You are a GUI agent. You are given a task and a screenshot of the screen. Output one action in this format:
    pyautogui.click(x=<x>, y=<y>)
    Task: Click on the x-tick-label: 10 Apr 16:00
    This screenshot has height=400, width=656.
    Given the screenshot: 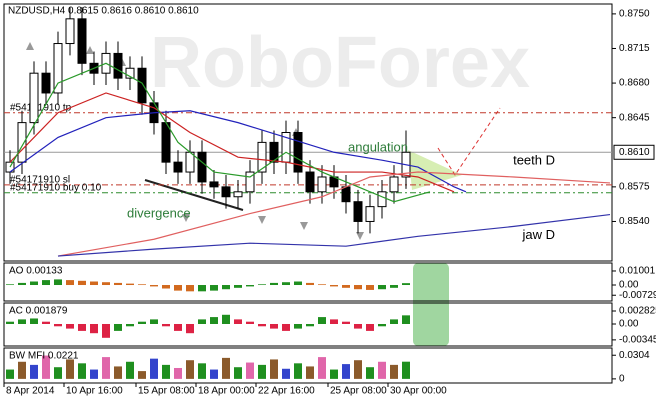 What is the action you would take?
    pyautogui.click(x=94, y=391)
    